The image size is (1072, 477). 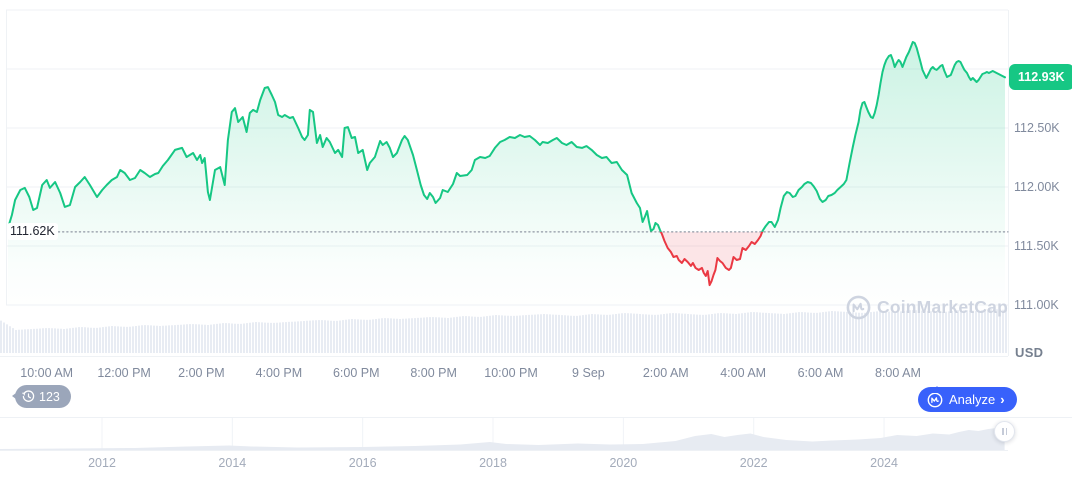 What do you see at coordinates (1037, 128) in the screenshot?
I see `y-axis-tick-112-50k: 112.50K` at bounding box center [1037, 128].